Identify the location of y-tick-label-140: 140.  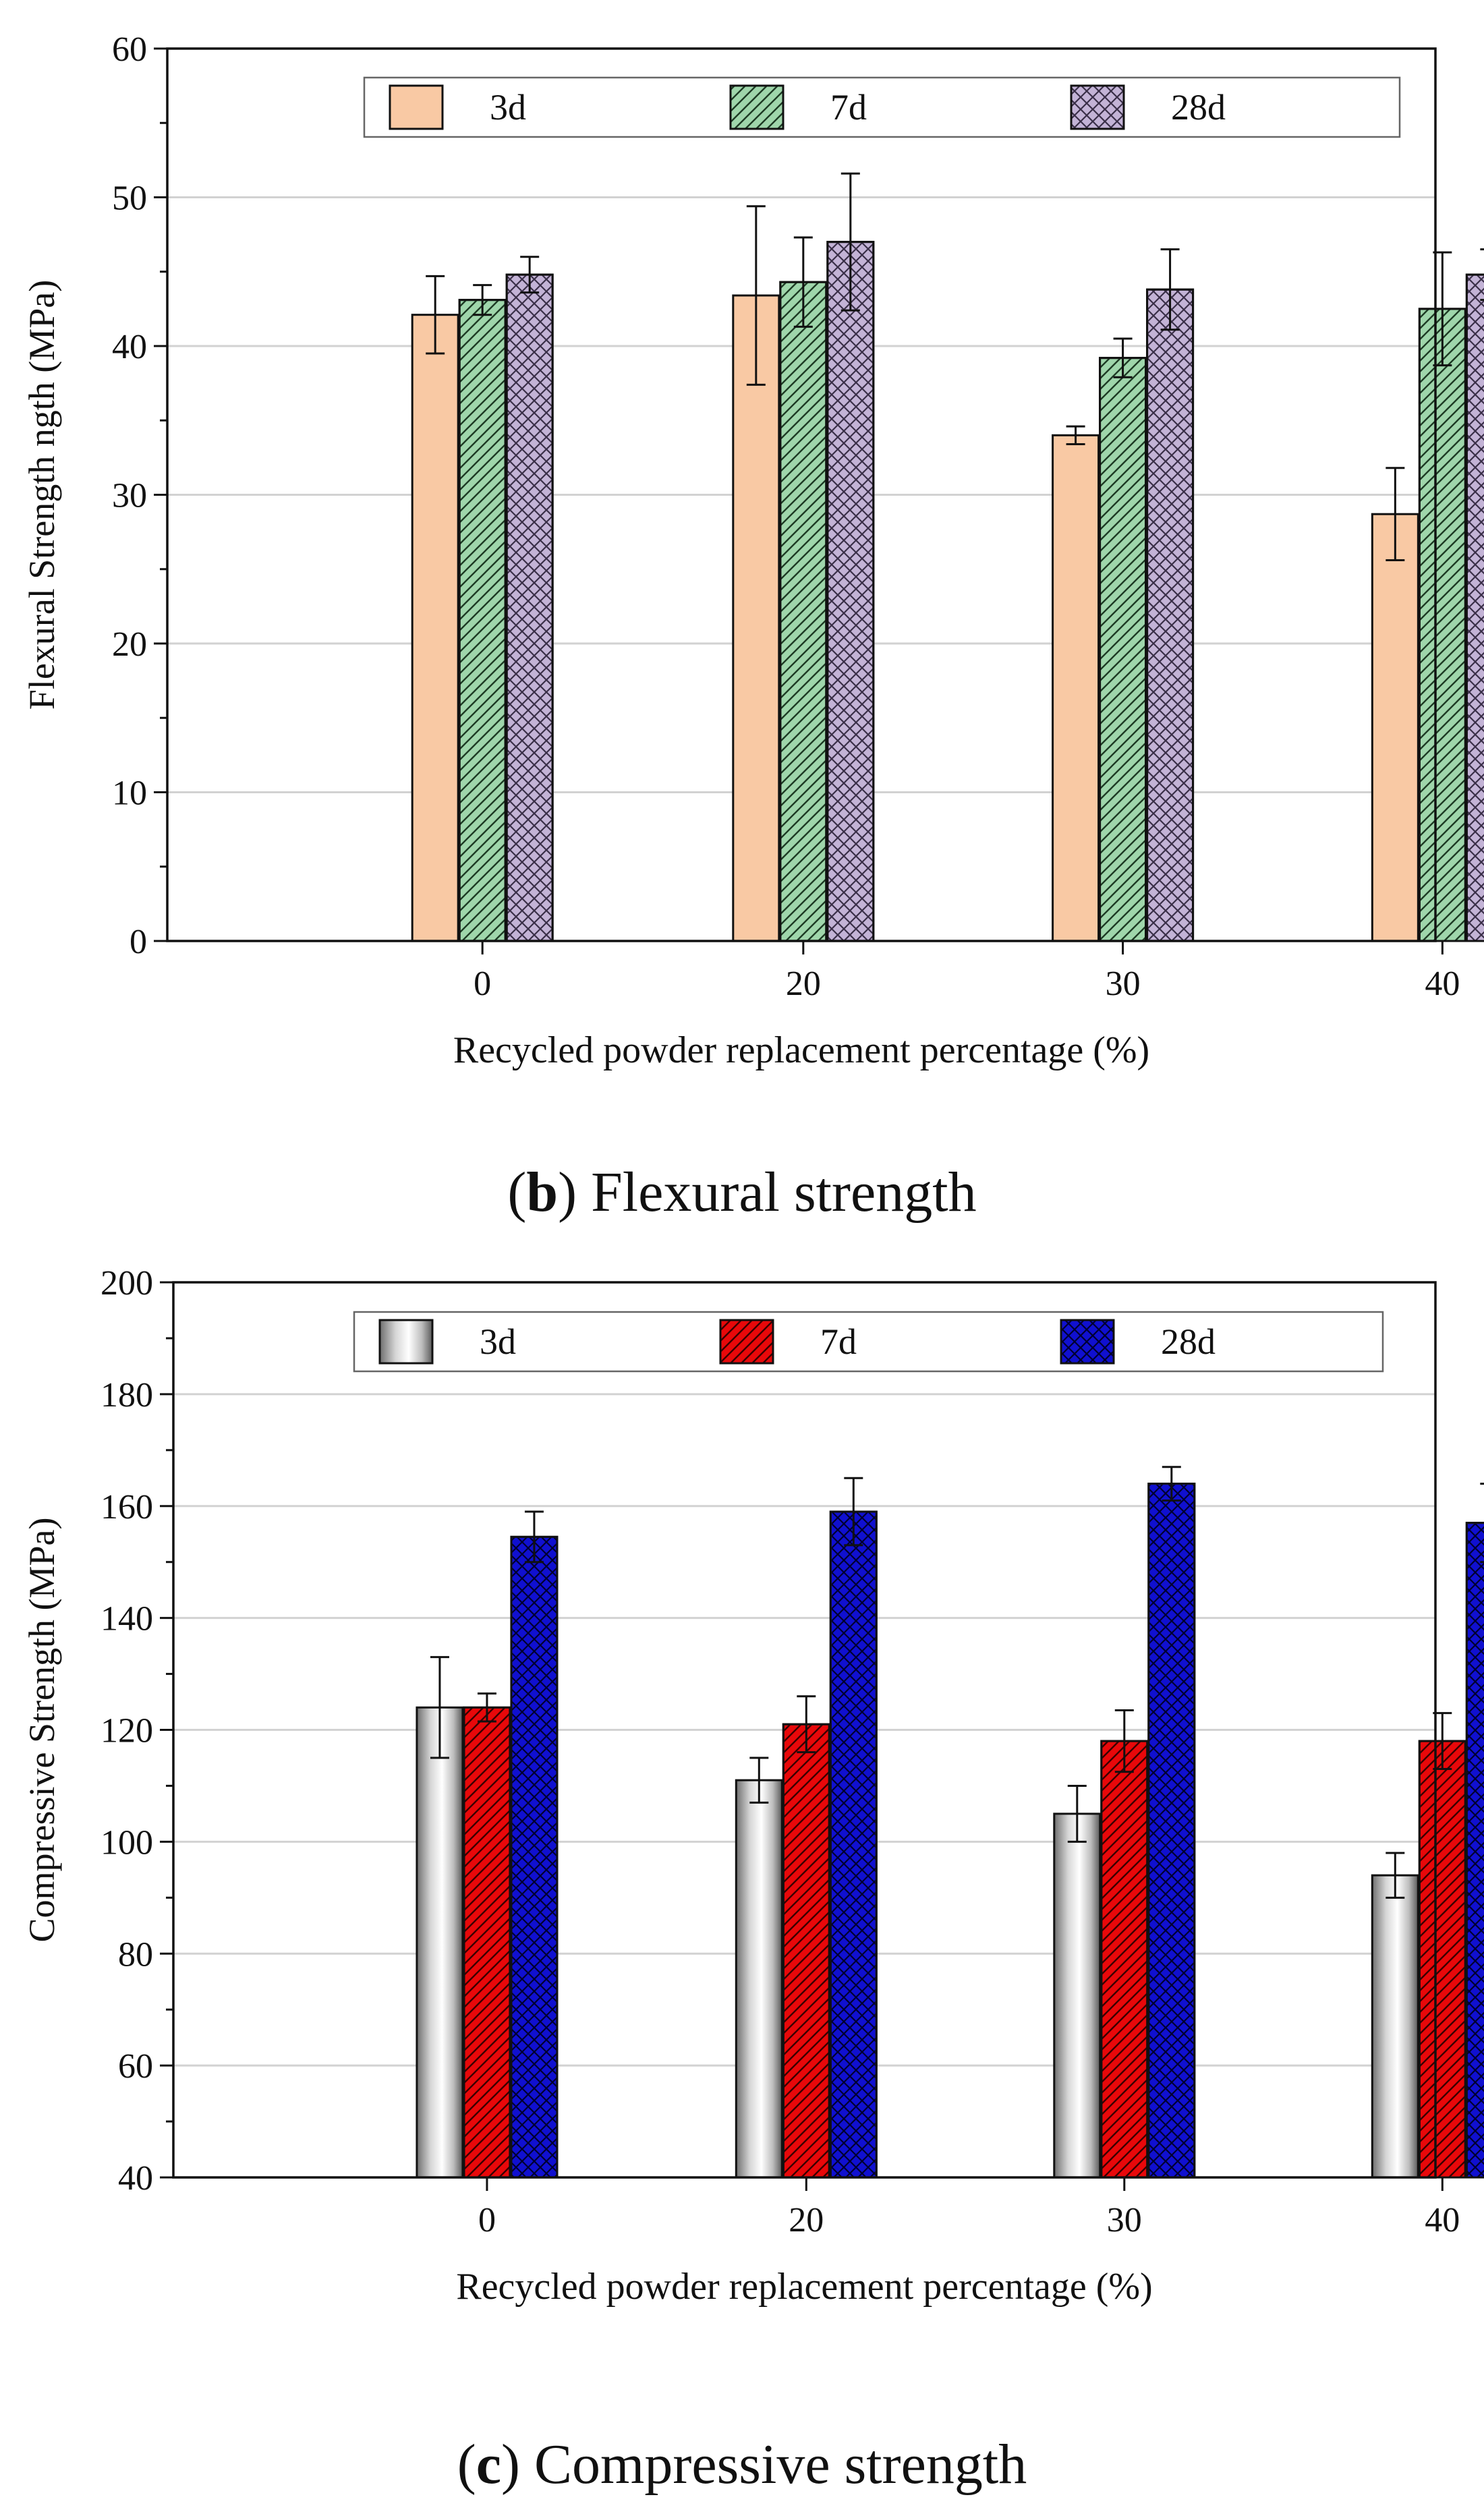
(127, 1619).